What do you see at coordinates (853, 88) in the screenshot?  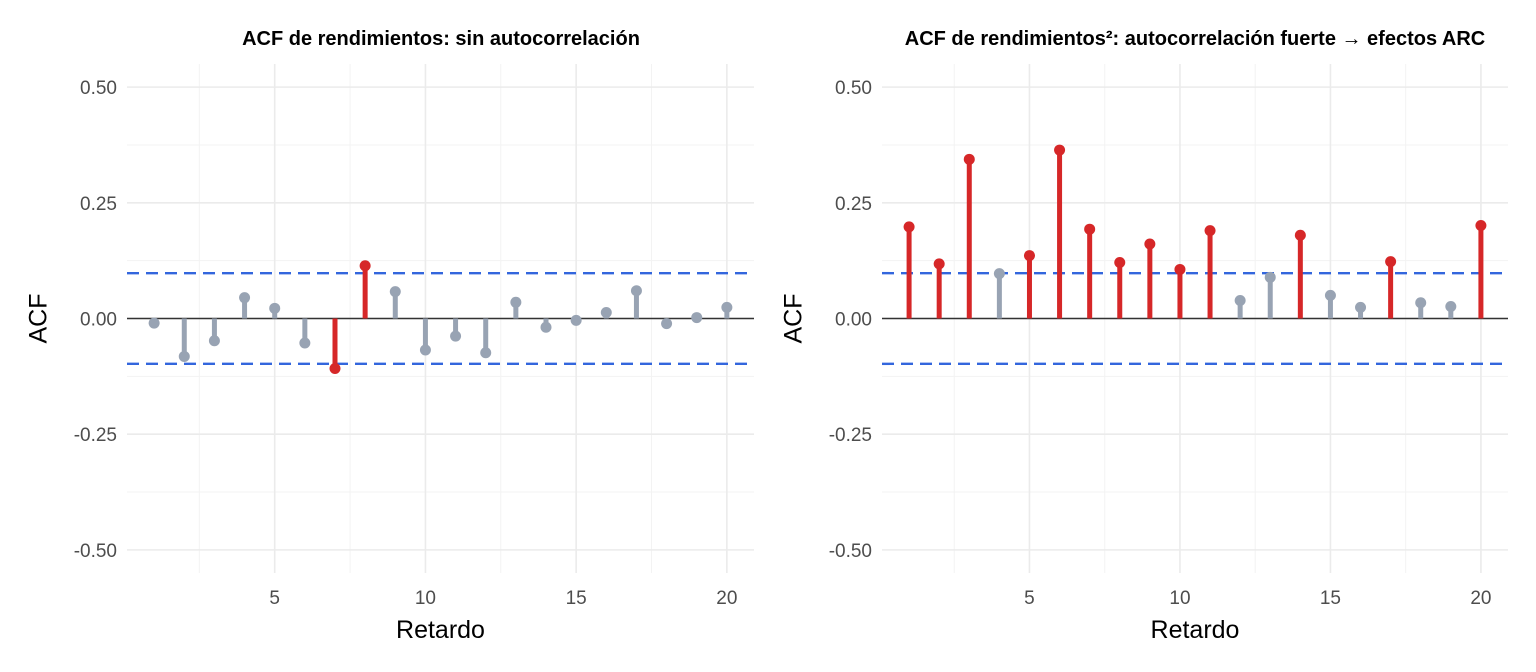 I see `panel-2-y-tick-label: 0.50` at bounding box center [853, 88].